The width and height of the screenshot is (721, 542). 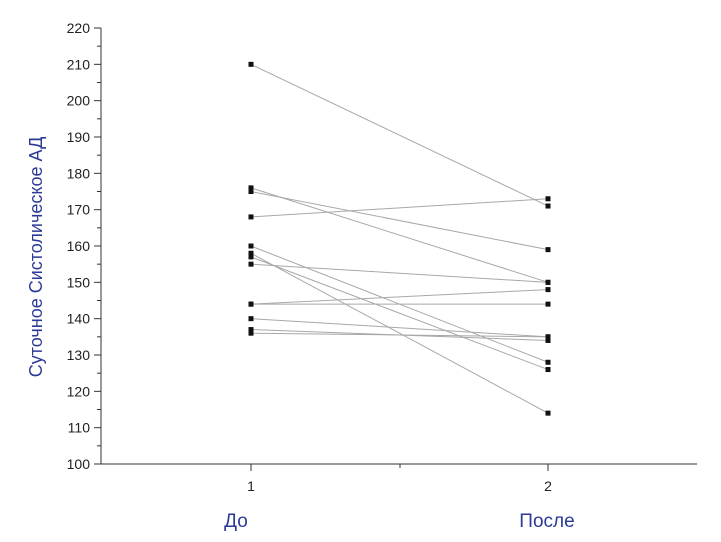 What do you see at coordinates (79, 391) in the screenshot?
I see `y-tick-label: 120` at bounding box center [79, 391].